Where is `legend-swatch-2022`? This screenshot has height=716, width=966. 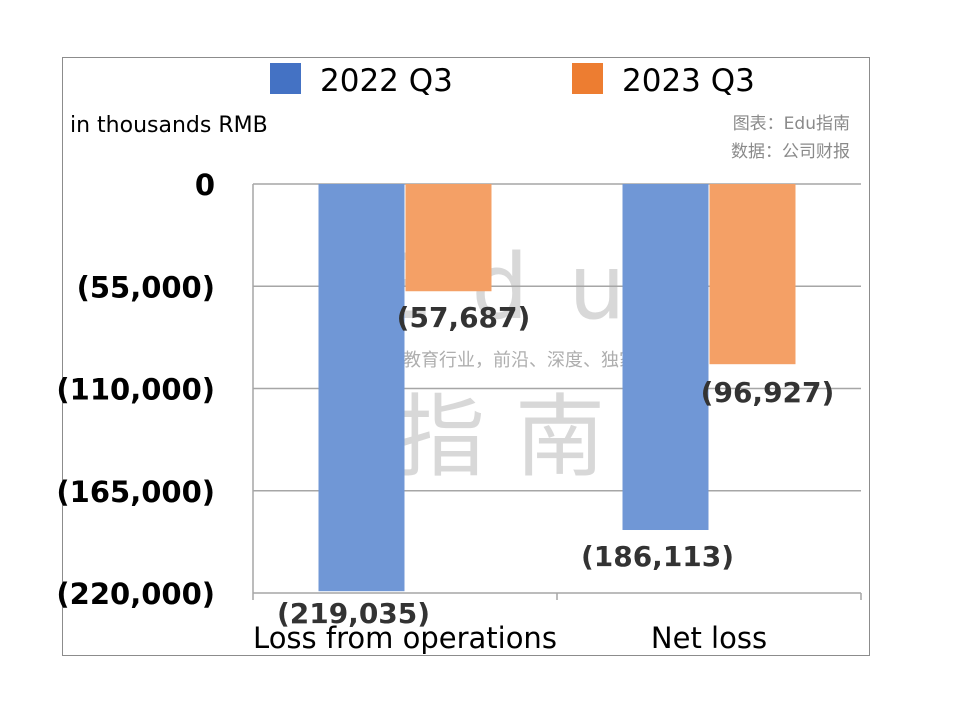 legend-swatch-2022 is located at coordinates (285, 78).